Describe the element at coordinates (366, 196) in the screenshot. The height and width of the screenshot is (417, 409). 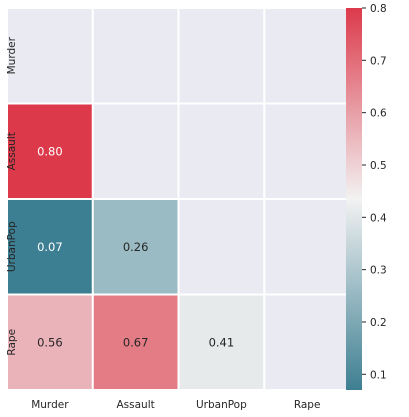
I see `colorbar: 0.1 0.2 0.3 0.4 0.5 0.6 0.7 0.8` at that location.